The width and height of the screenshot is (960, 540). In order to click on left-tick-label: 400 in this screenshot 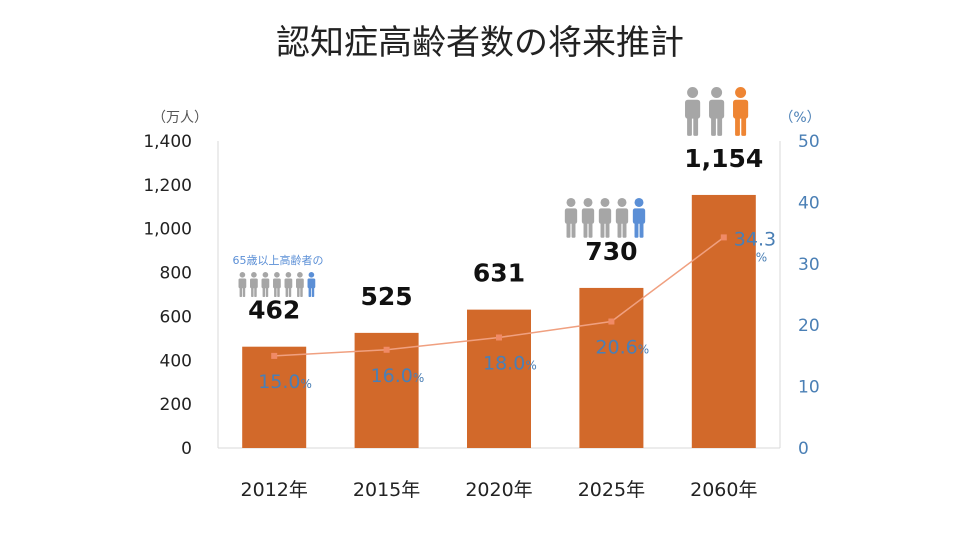, I will do `click(176, 361)`.